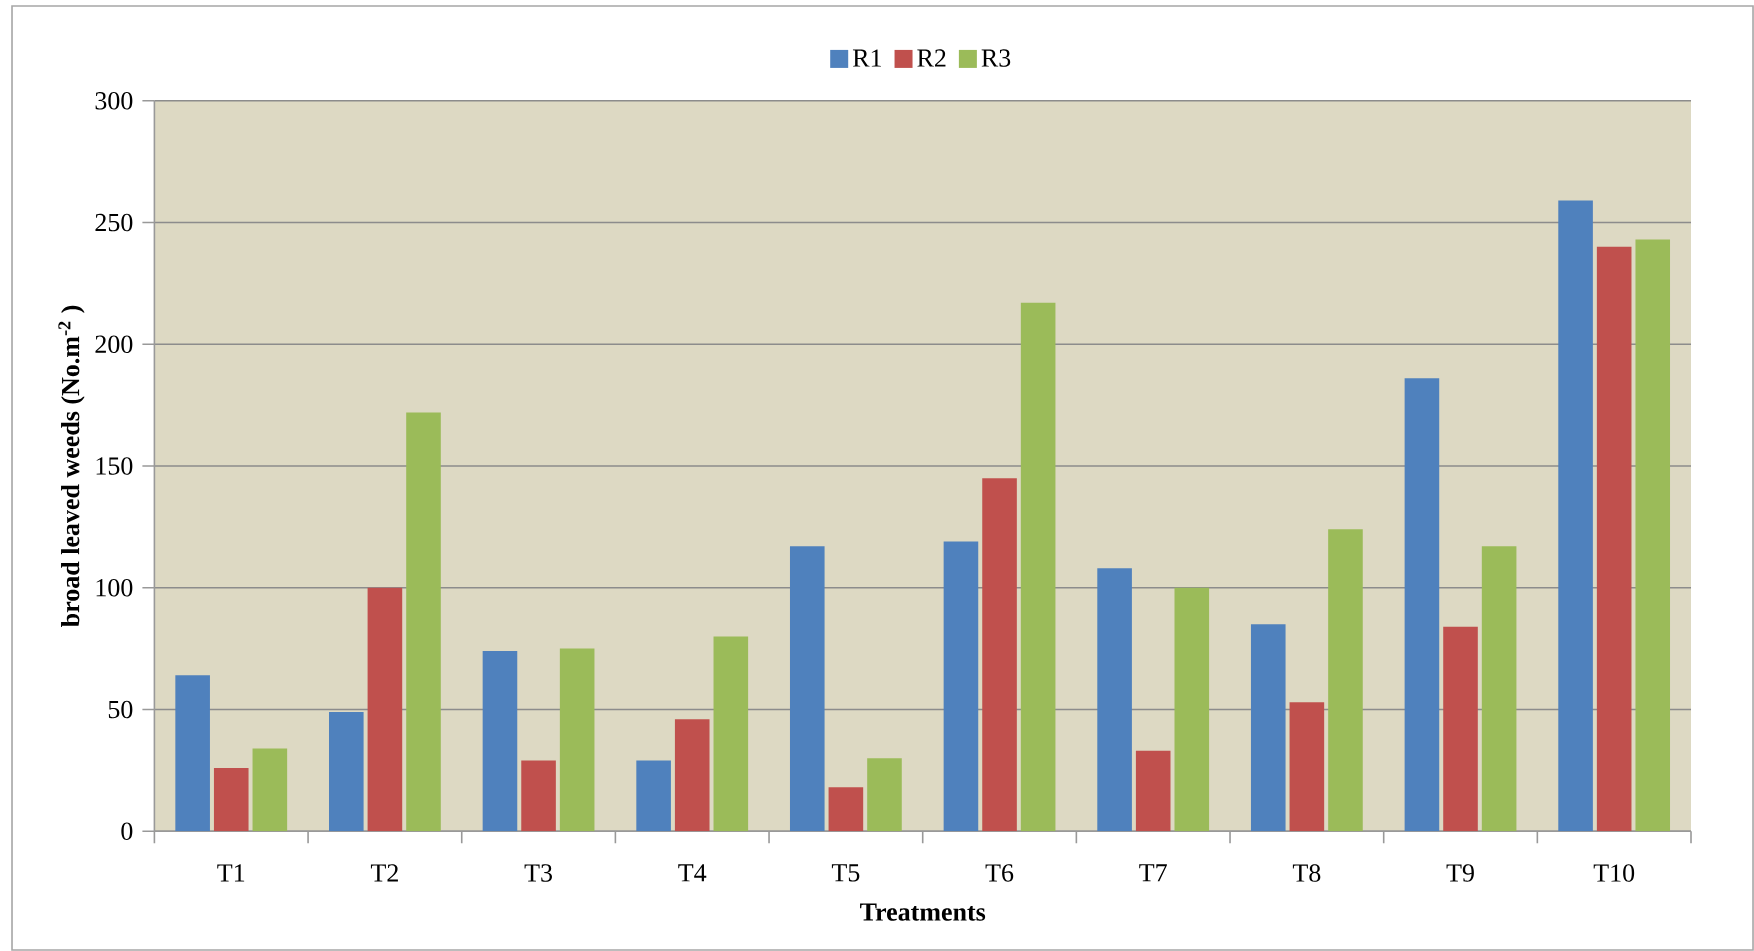 This screenshot has width=1754, height=951. I want to click on x-axis-title: Treatments, so click(923, 912).